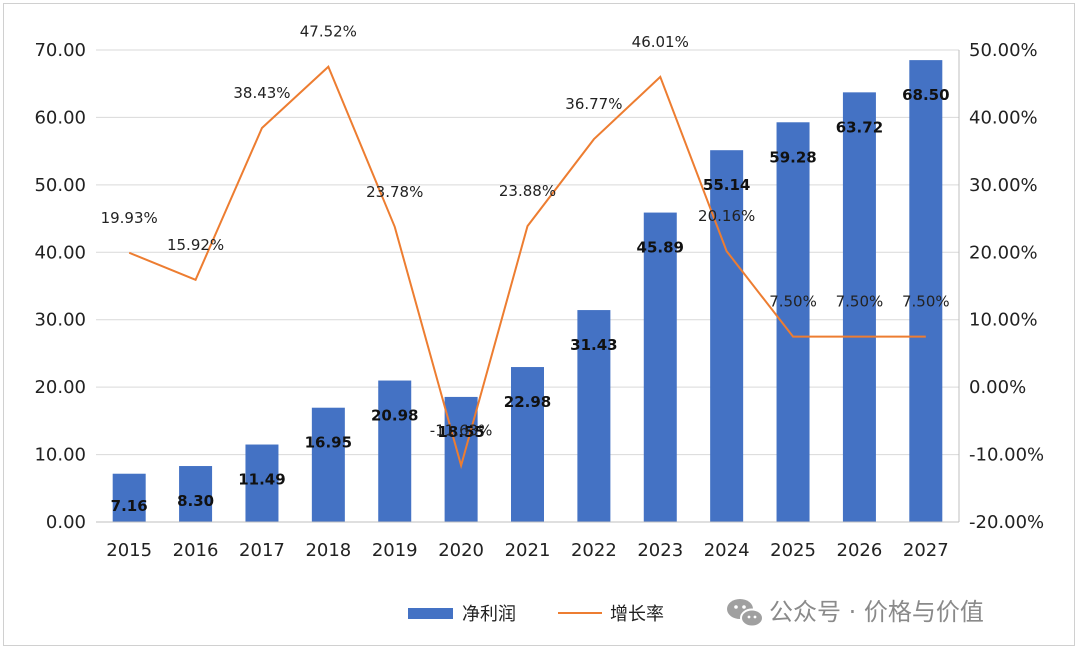 Image resolution: width=1080 pixels, height=651 pixels. Describe the element at coordinates (66, 522) in the screenshot. I see `y-left-tick-label: 0.00` at that location.